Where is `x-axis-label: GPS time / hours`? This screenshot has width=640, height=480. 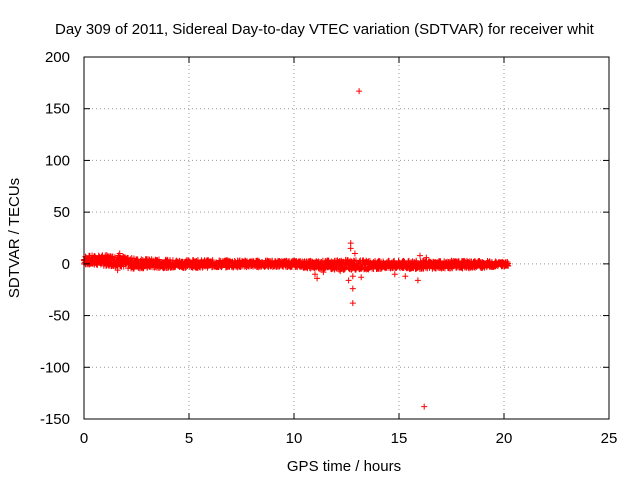 x-axis-label: GPS time / hours is located at coordinates (344, 466).